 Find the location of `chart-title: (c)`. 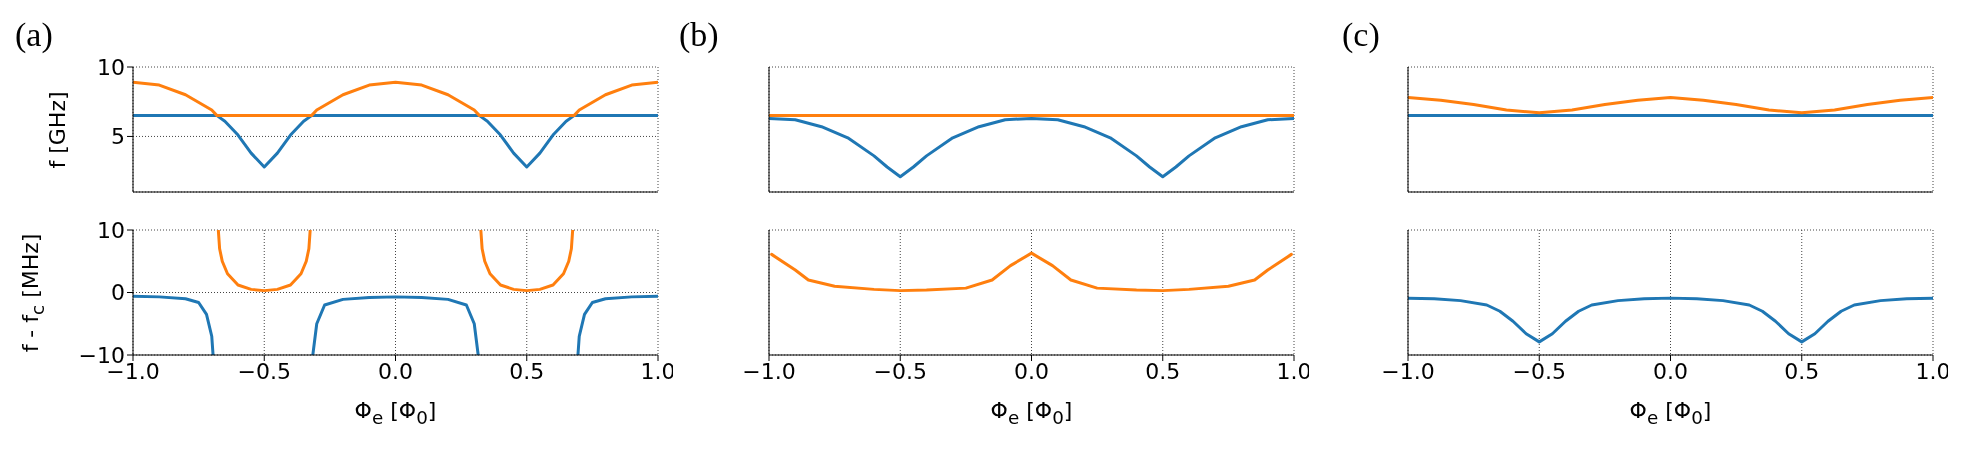

chart-title: (c) is located at coordinates (1361, 35).